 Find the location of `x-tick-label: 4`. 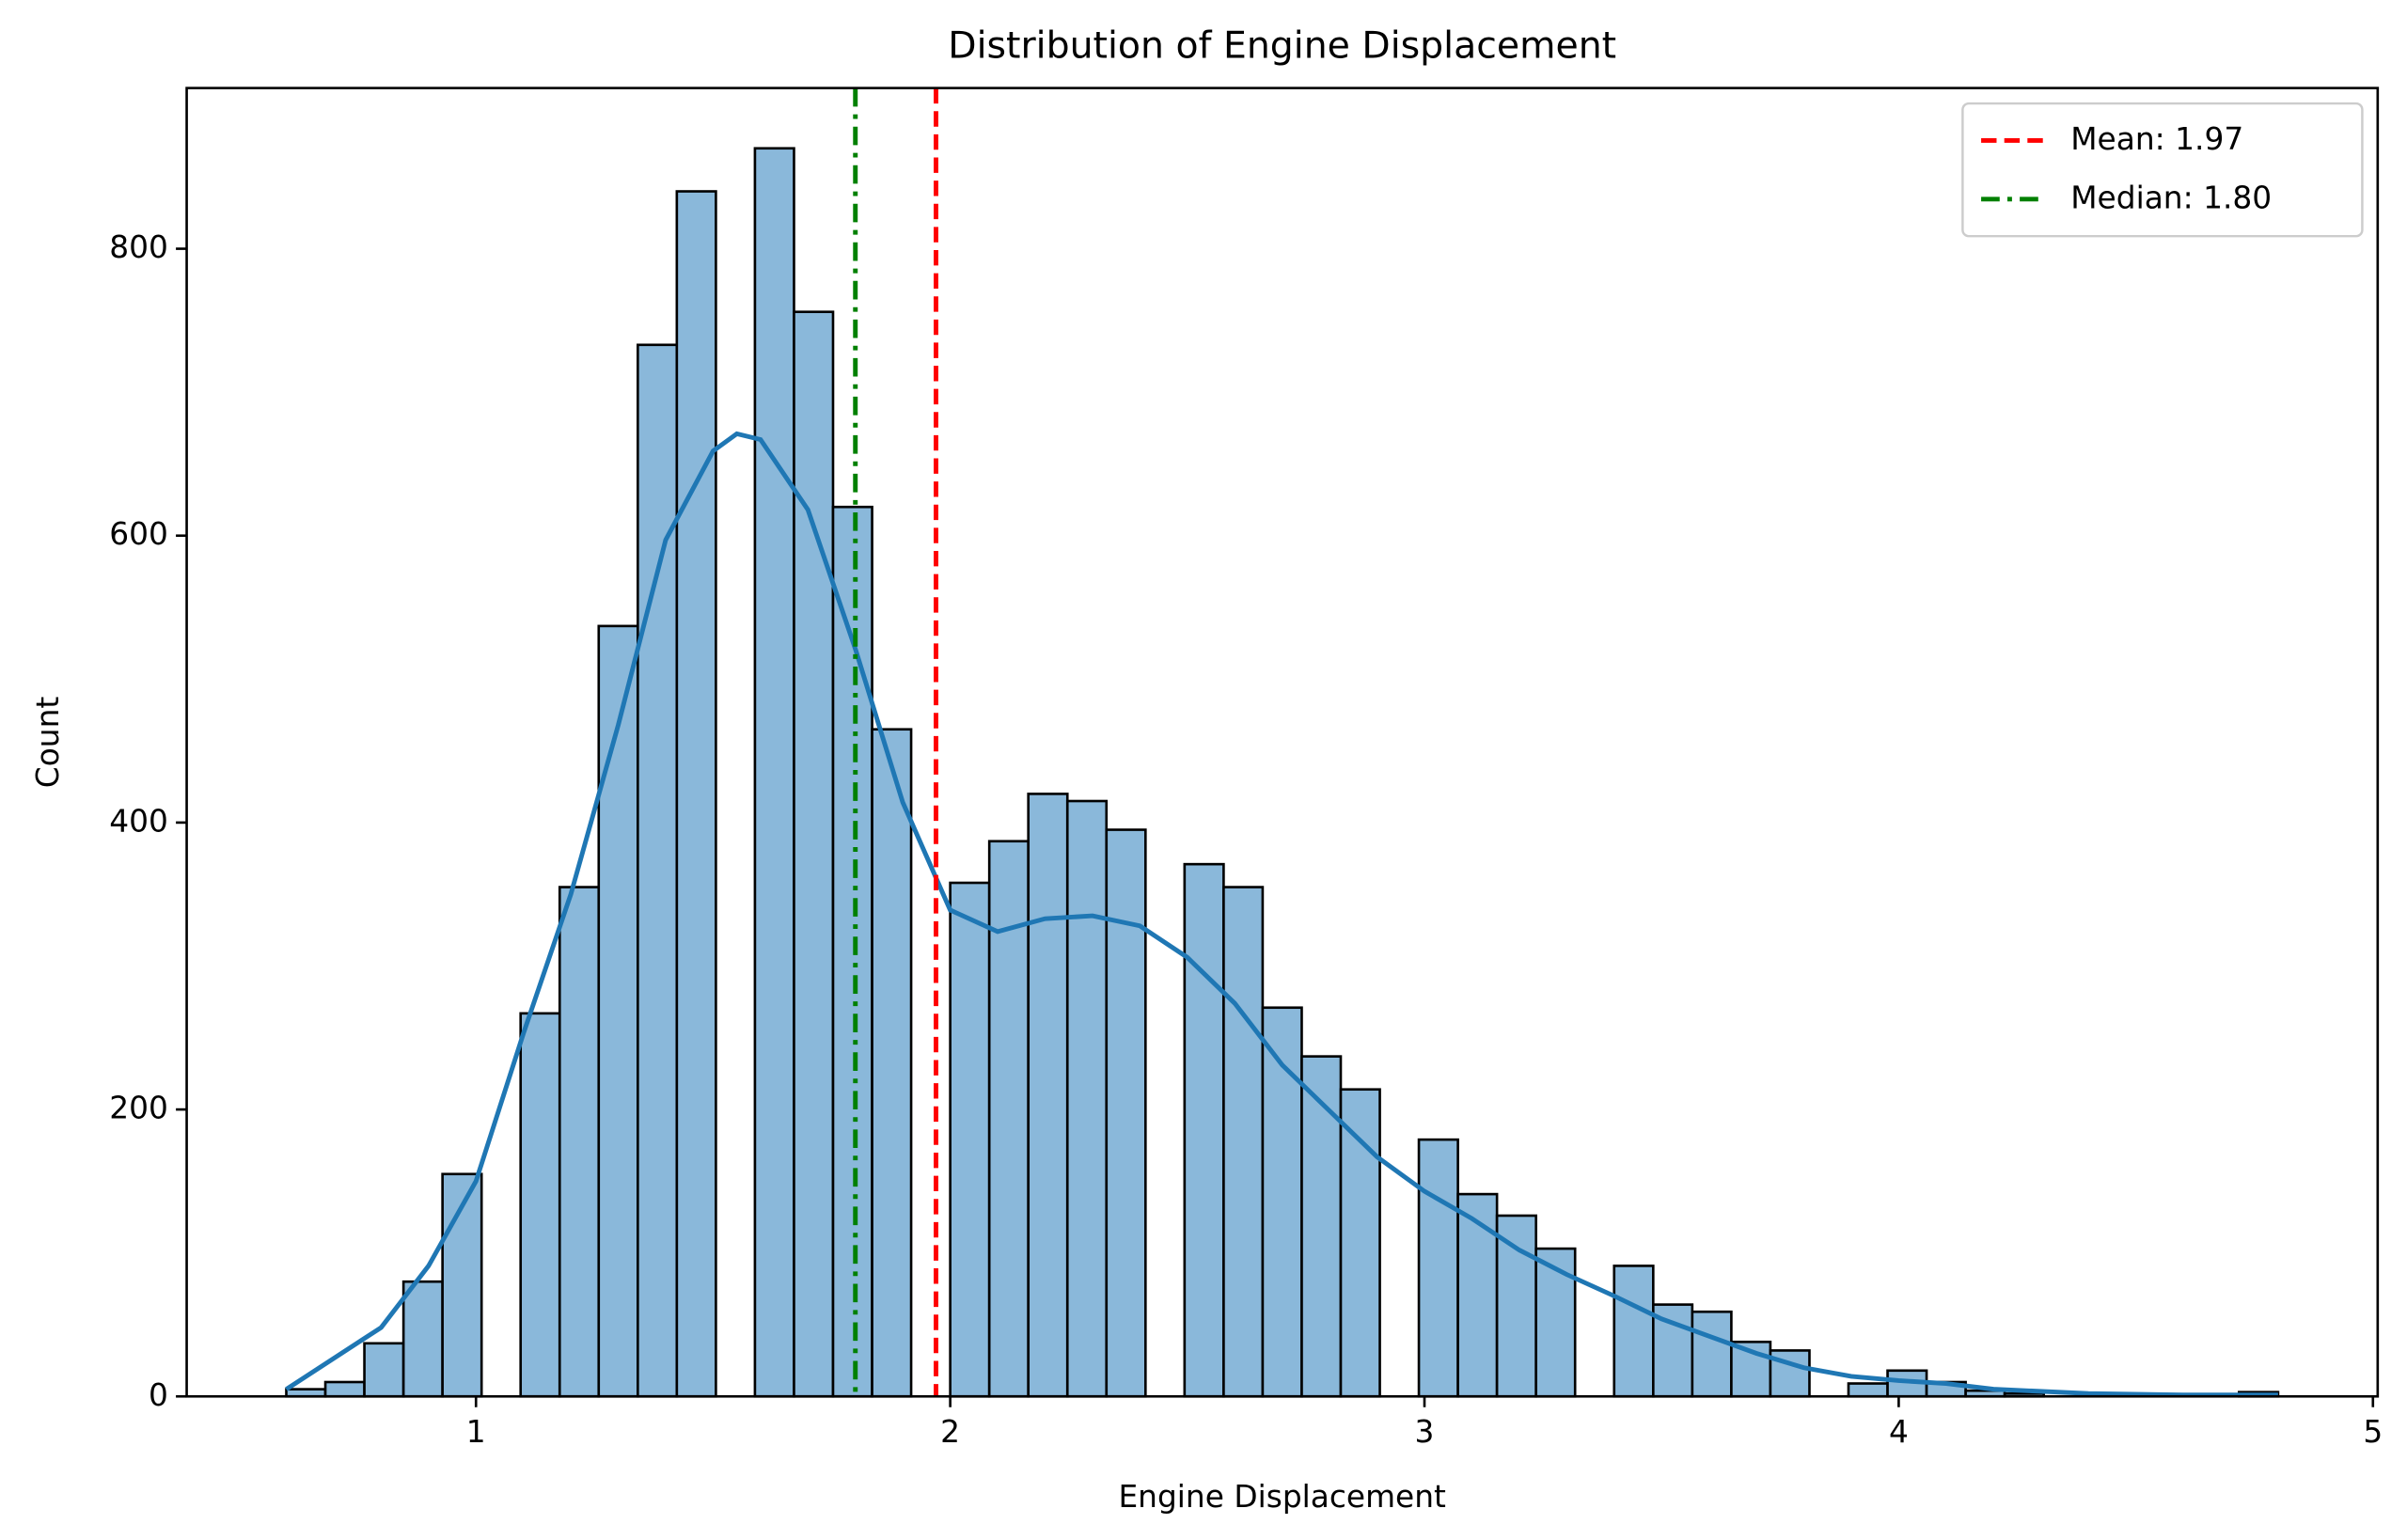

x-tick-label: 4 is located at coordinates (1899, 1432).